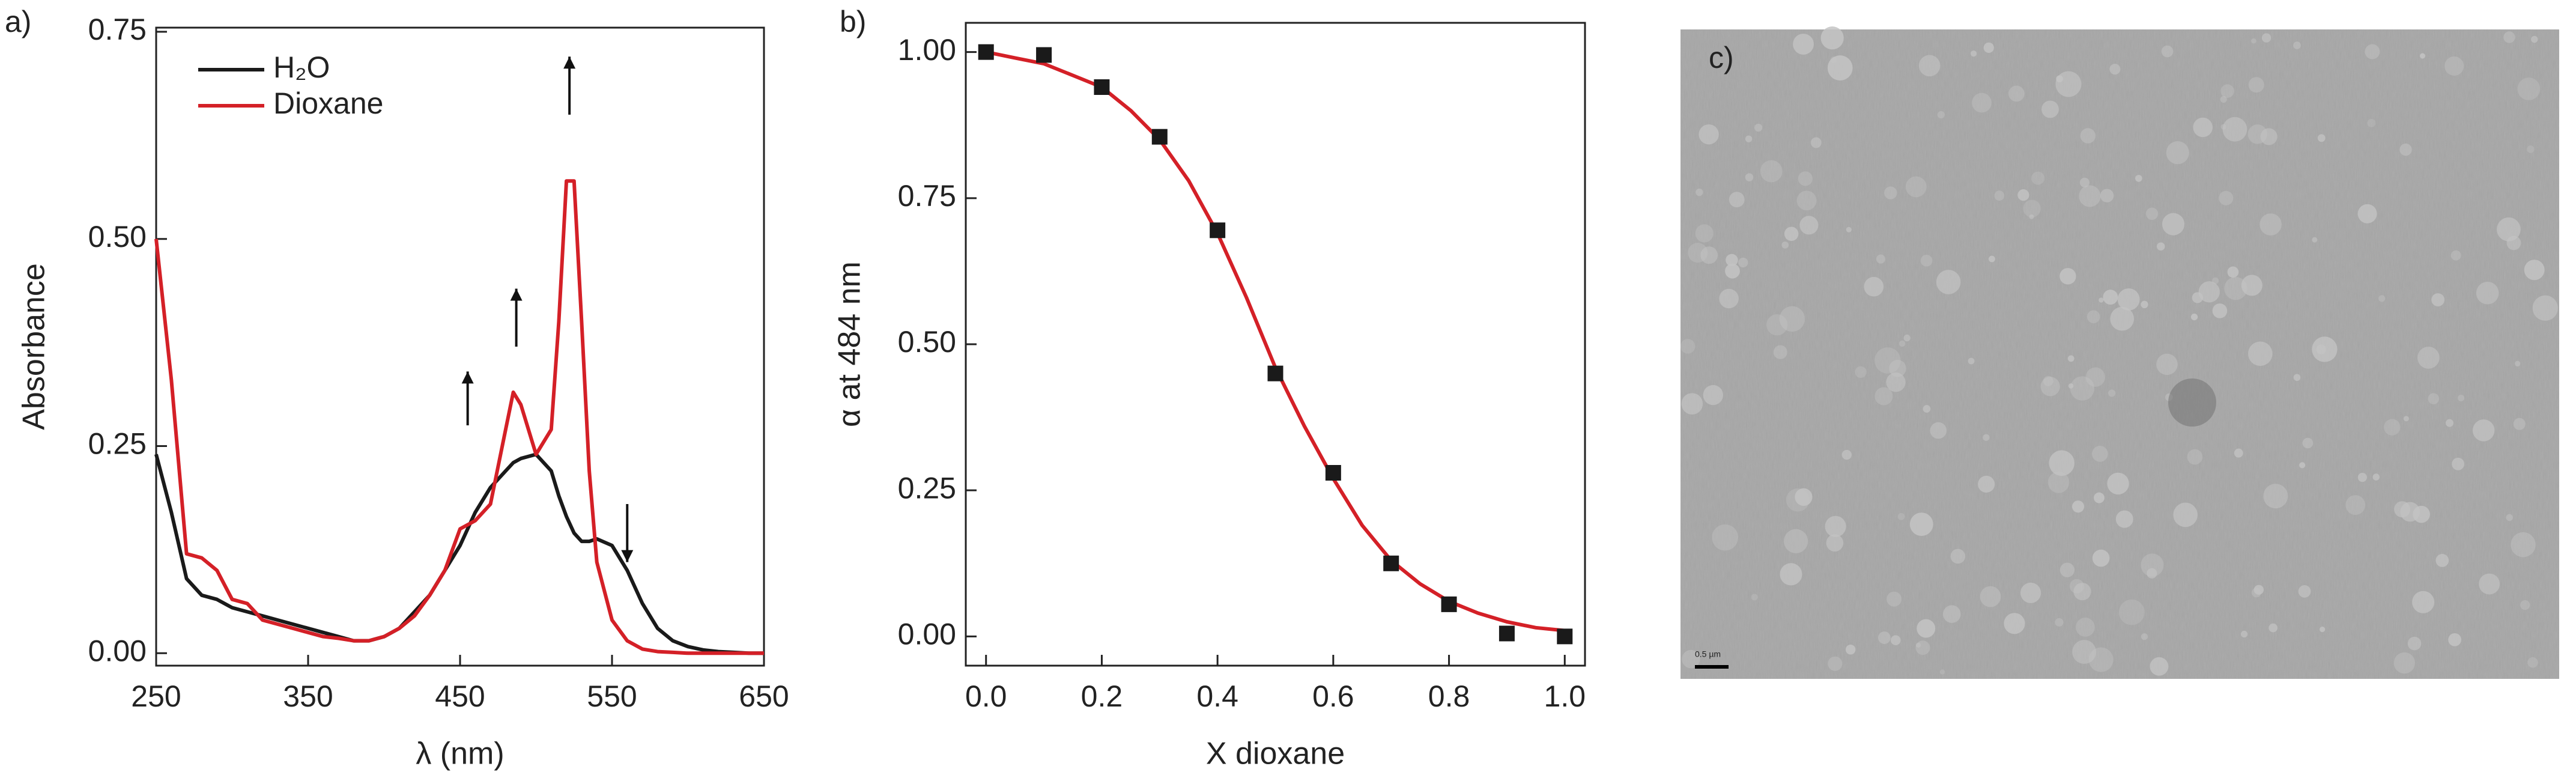 This screenshot has width=2576, height=784. What do you see at coordinates (156, 696) in the screenshot?
I see `x-tick-label: 250` at bounding box center [156, 696].